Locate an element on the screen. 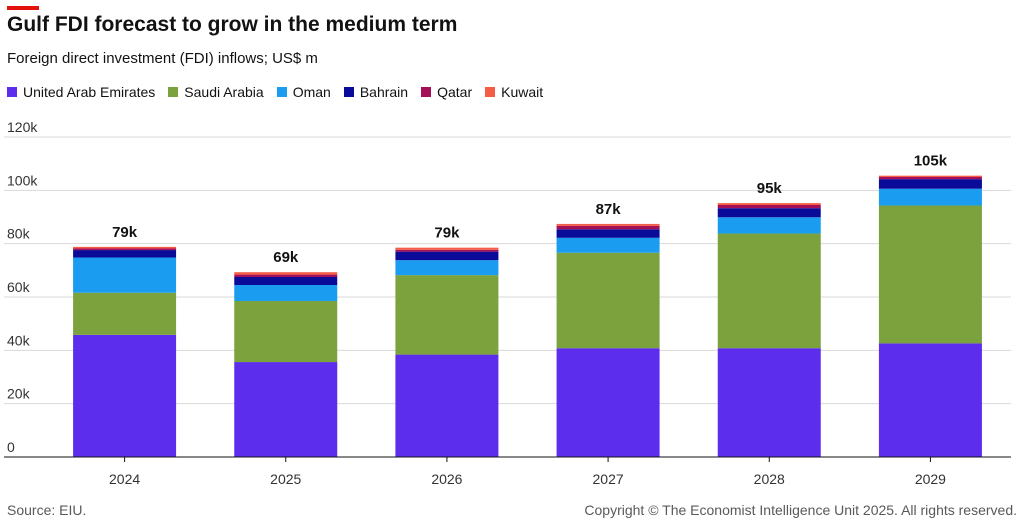  bar-segment-oman-2028 is located at coordinates (769, 225).